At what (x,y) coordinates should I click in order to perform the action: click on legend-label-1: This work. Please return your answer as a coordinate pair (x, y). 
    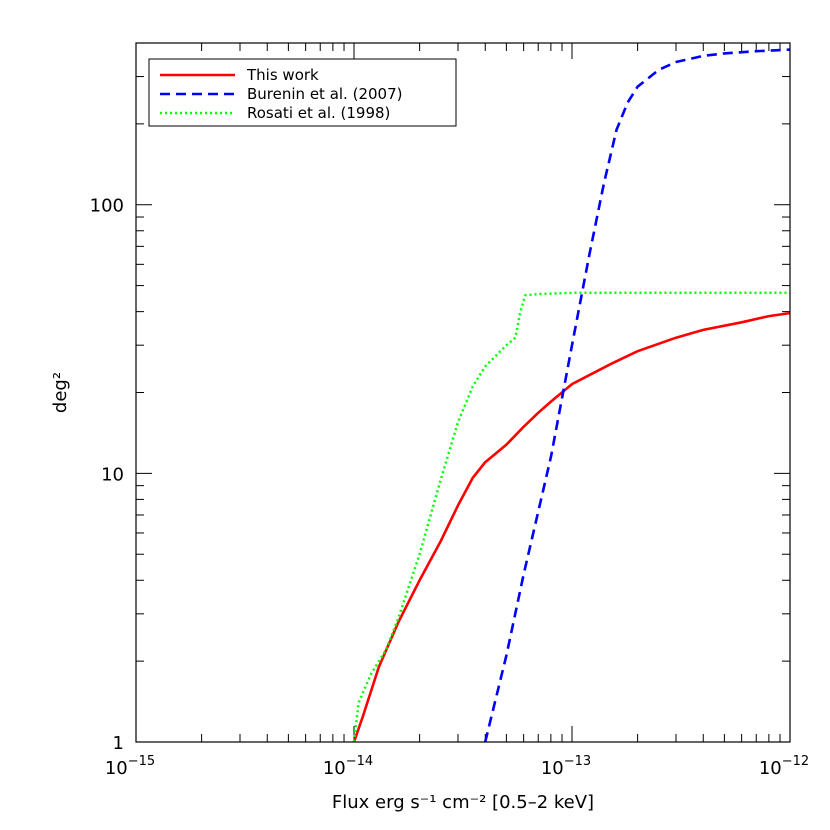
    Looking at the image, I should click on (282, 75).